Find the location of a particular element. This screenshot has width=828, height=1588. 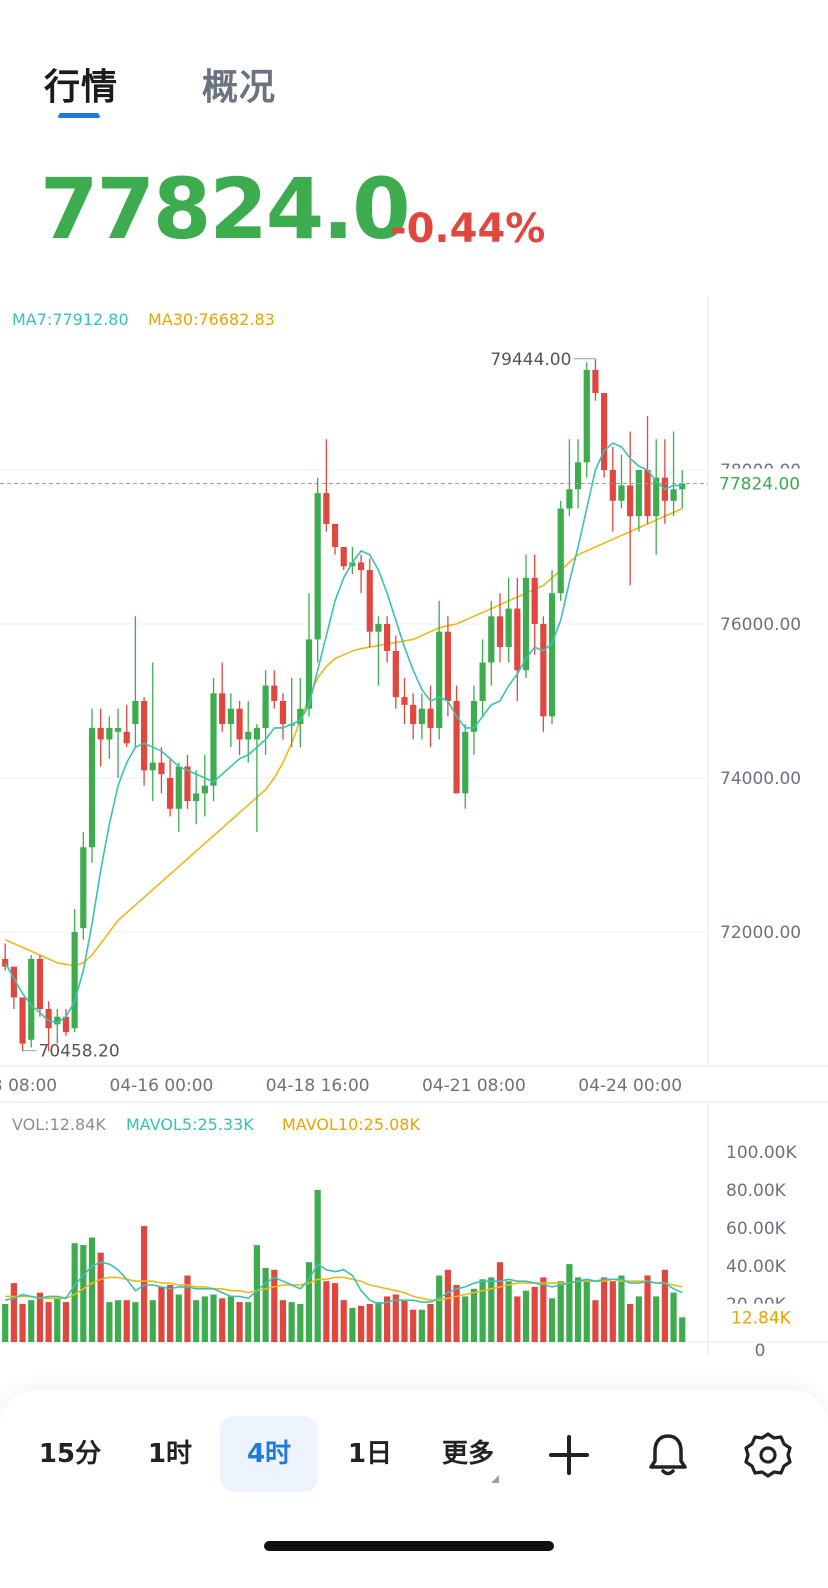

timeframe-1d: 1日 is located at coordinates (370, 1454).